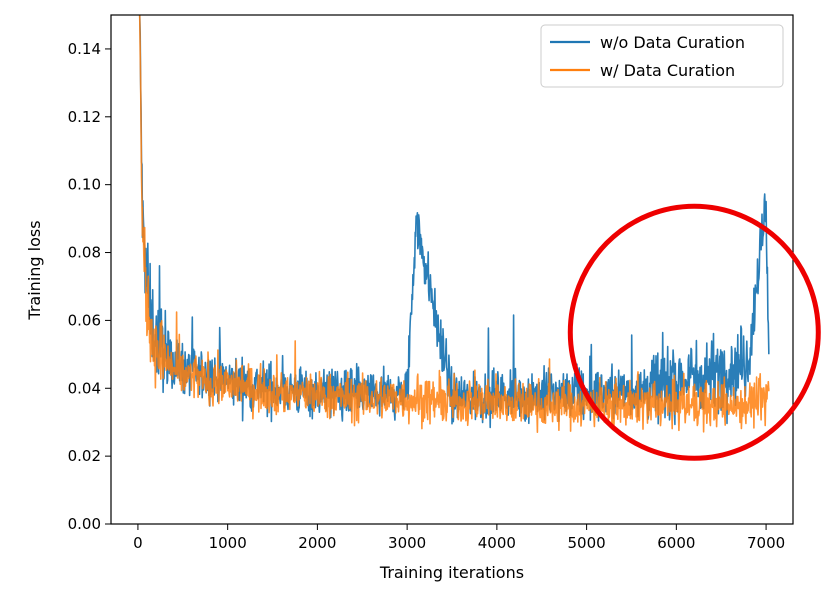 The image size is (830, 597). Describe the element at coordinates (84, 49) in the screenshot. I see `y-tick-label: 0.14` at that location.